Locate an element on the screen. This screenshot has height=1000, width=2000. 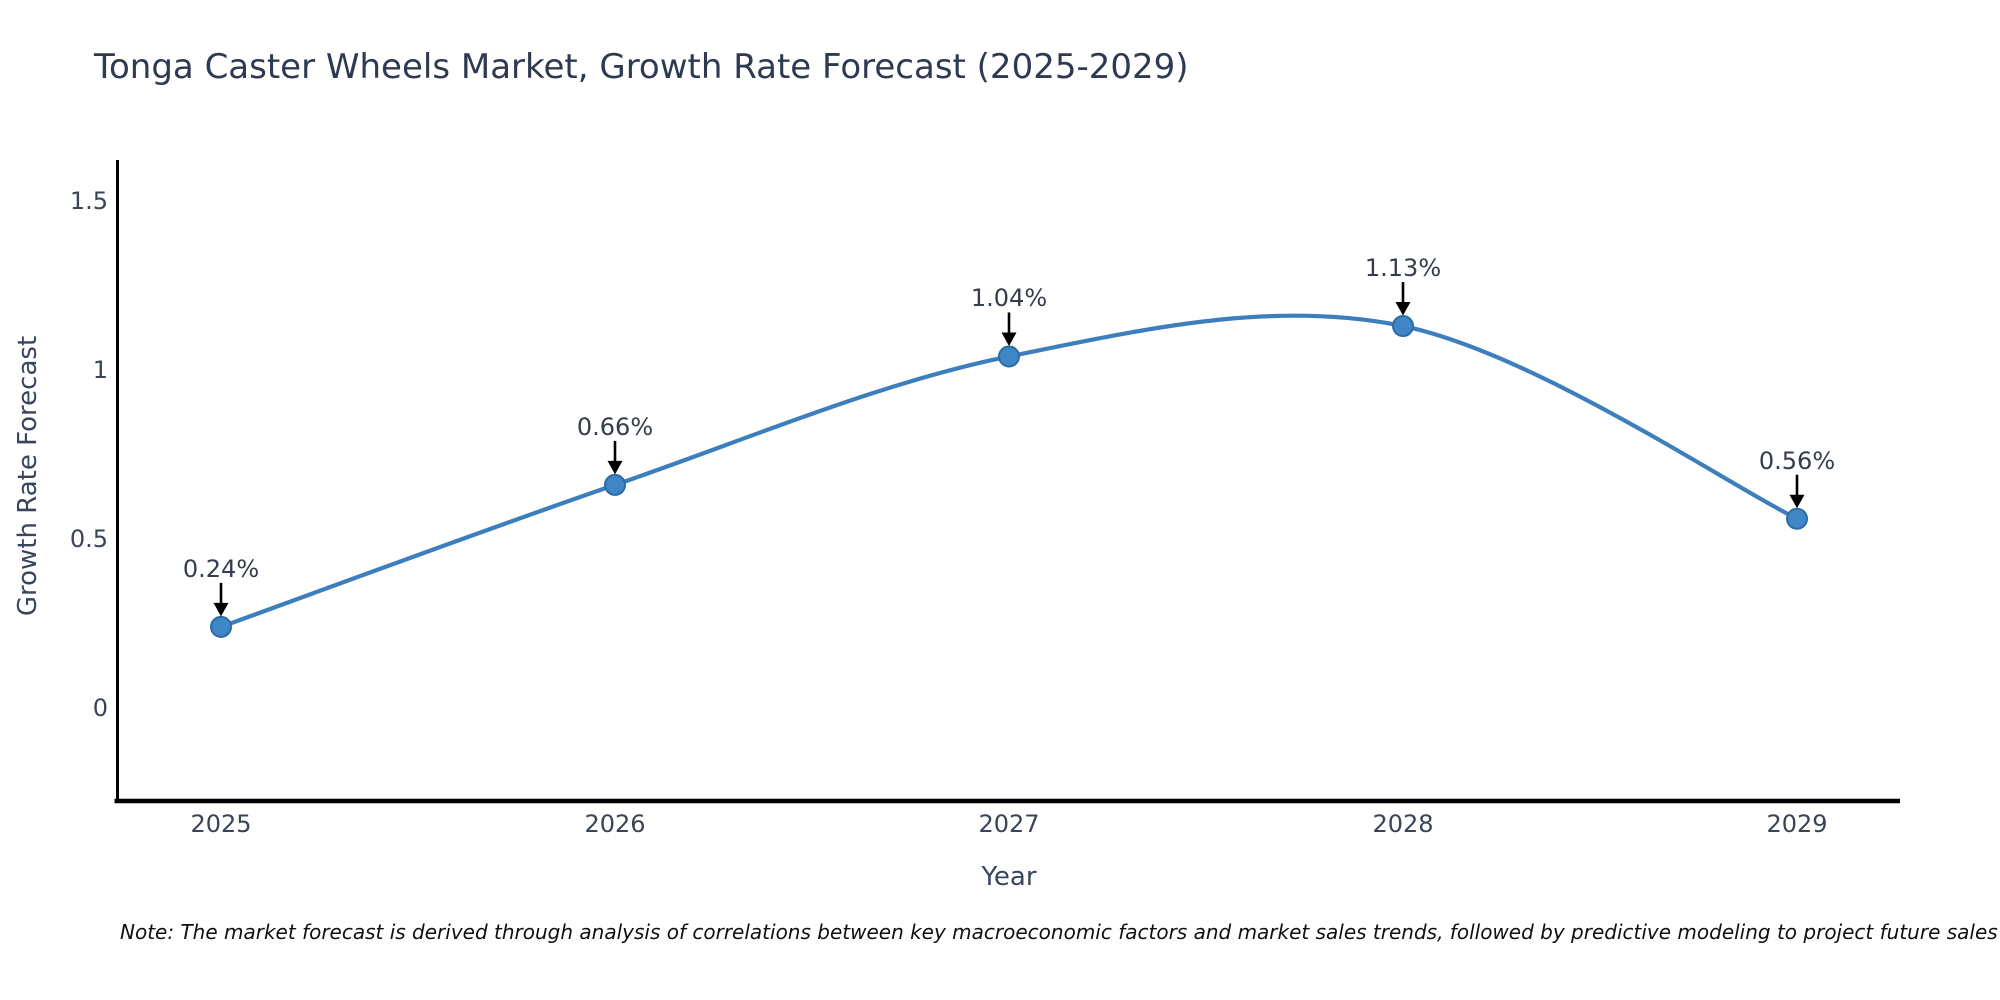
x-tick-label: 2027 is located at coordinates (1009, 824).